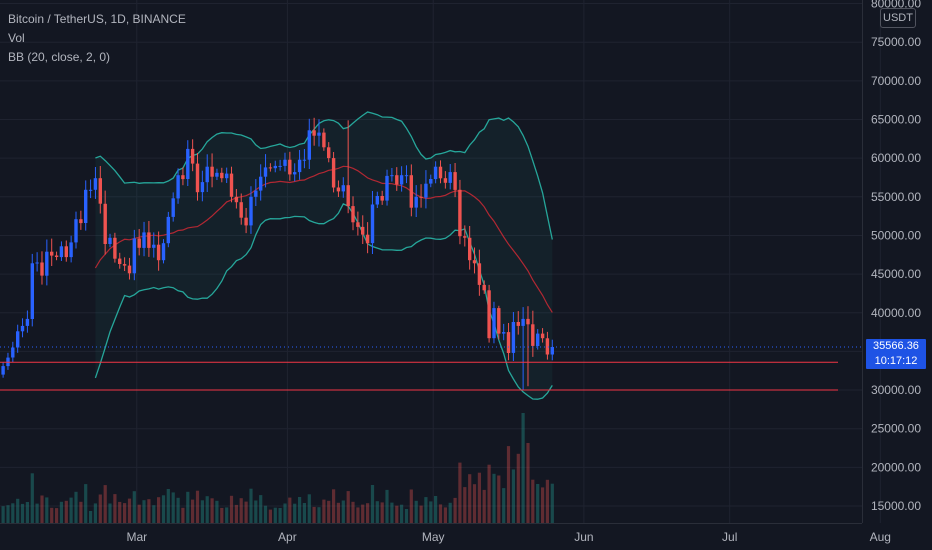 The width and height of the screenshot is (932, 550). Describe the element at coordinates (583, 537) in the screenshot. I see `x-tick-label: Jun` at that location.